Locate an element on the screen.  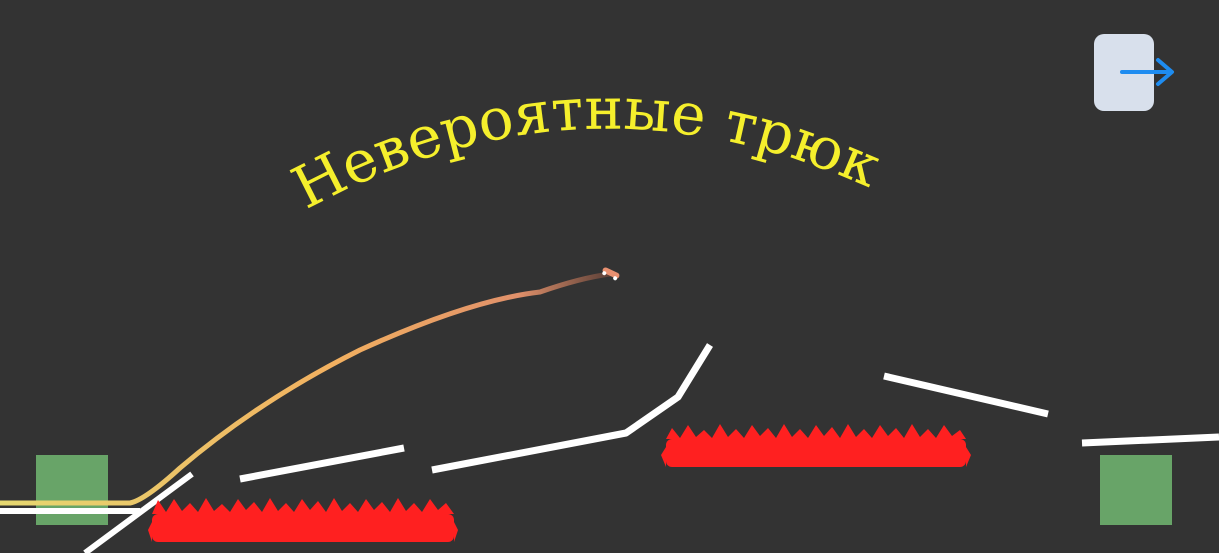
spike-hazard-middle is located at coordinates (816, 445).